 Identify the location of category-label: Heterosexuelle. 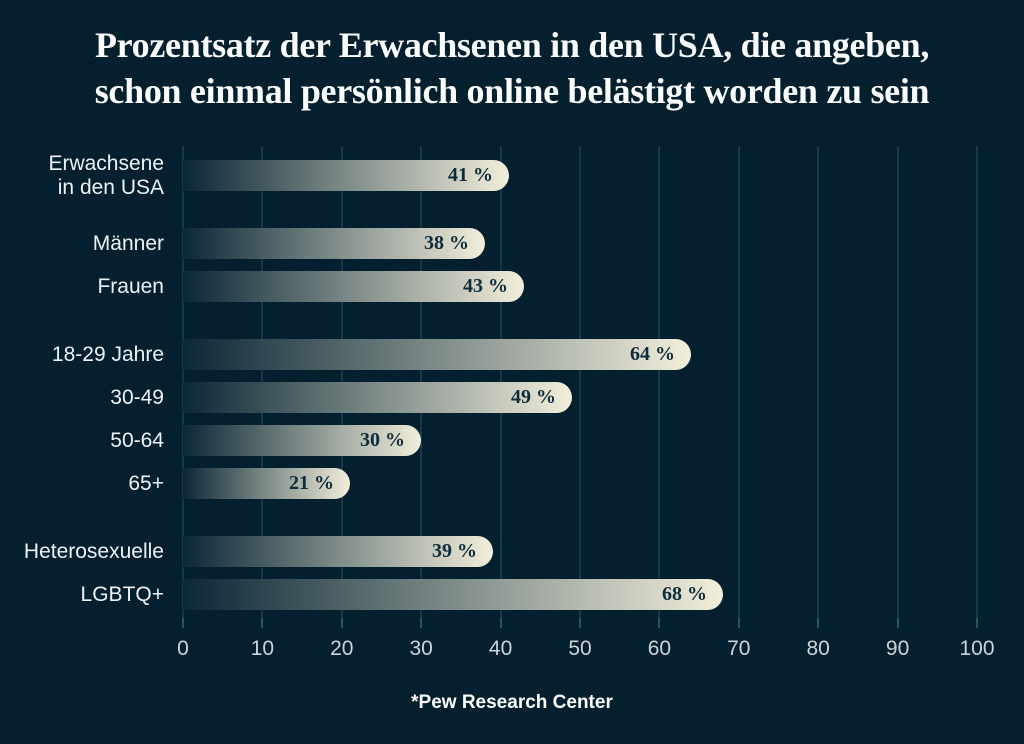
(82, 551).